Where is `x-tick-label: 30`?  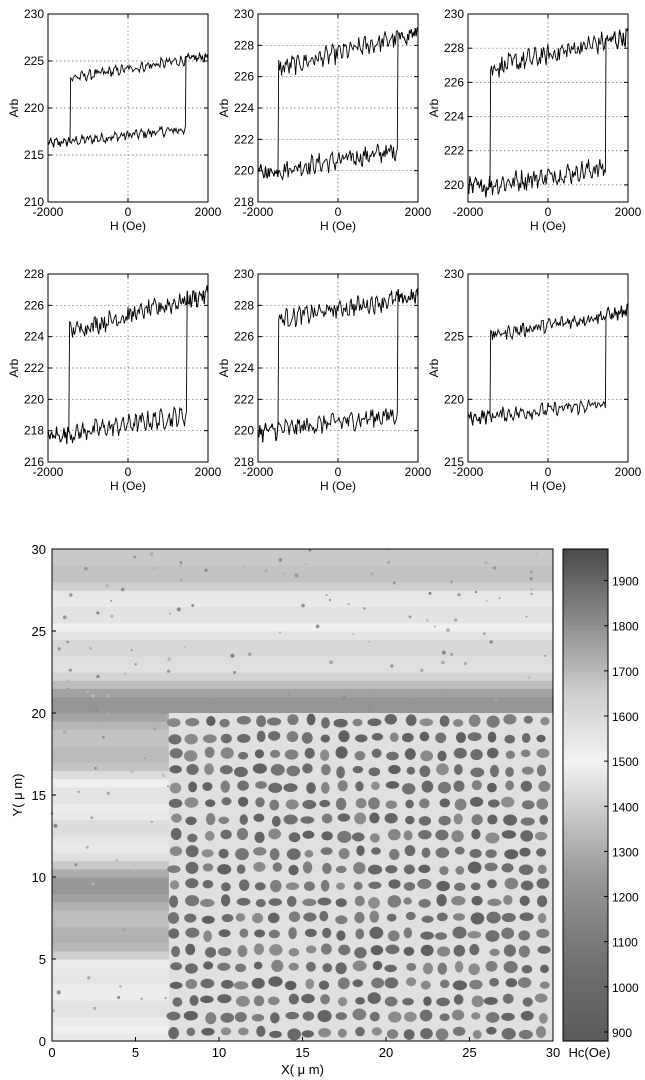
x-tick-label: 30 is located at coordinates (553, 1052).